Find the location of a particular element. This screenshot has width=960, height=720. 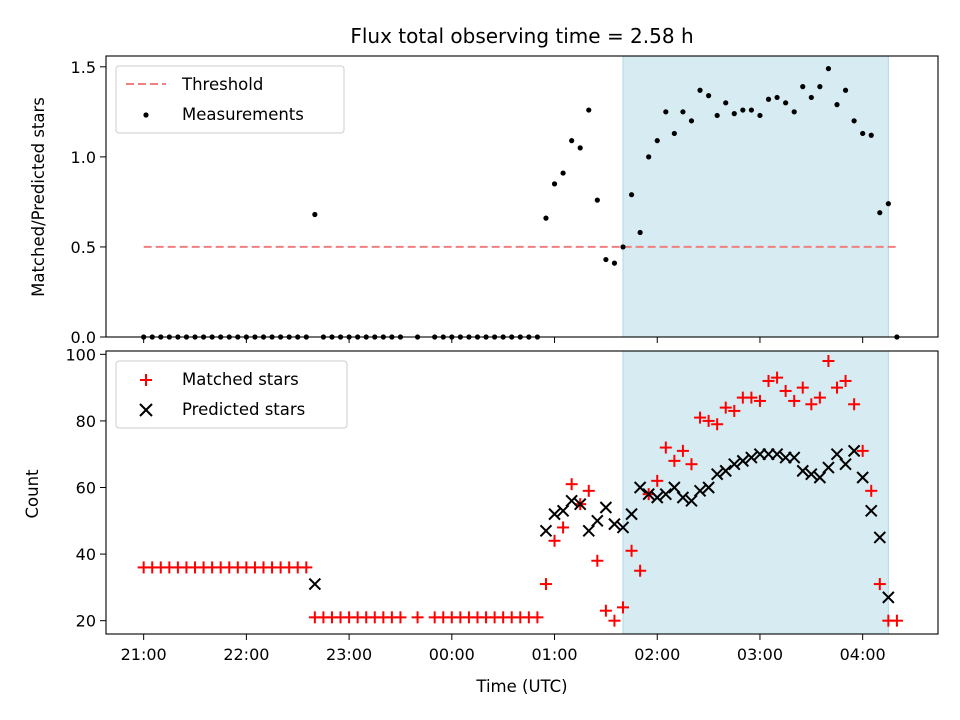

y-tick-label: 1.0 is located at coordinates (83, 157).